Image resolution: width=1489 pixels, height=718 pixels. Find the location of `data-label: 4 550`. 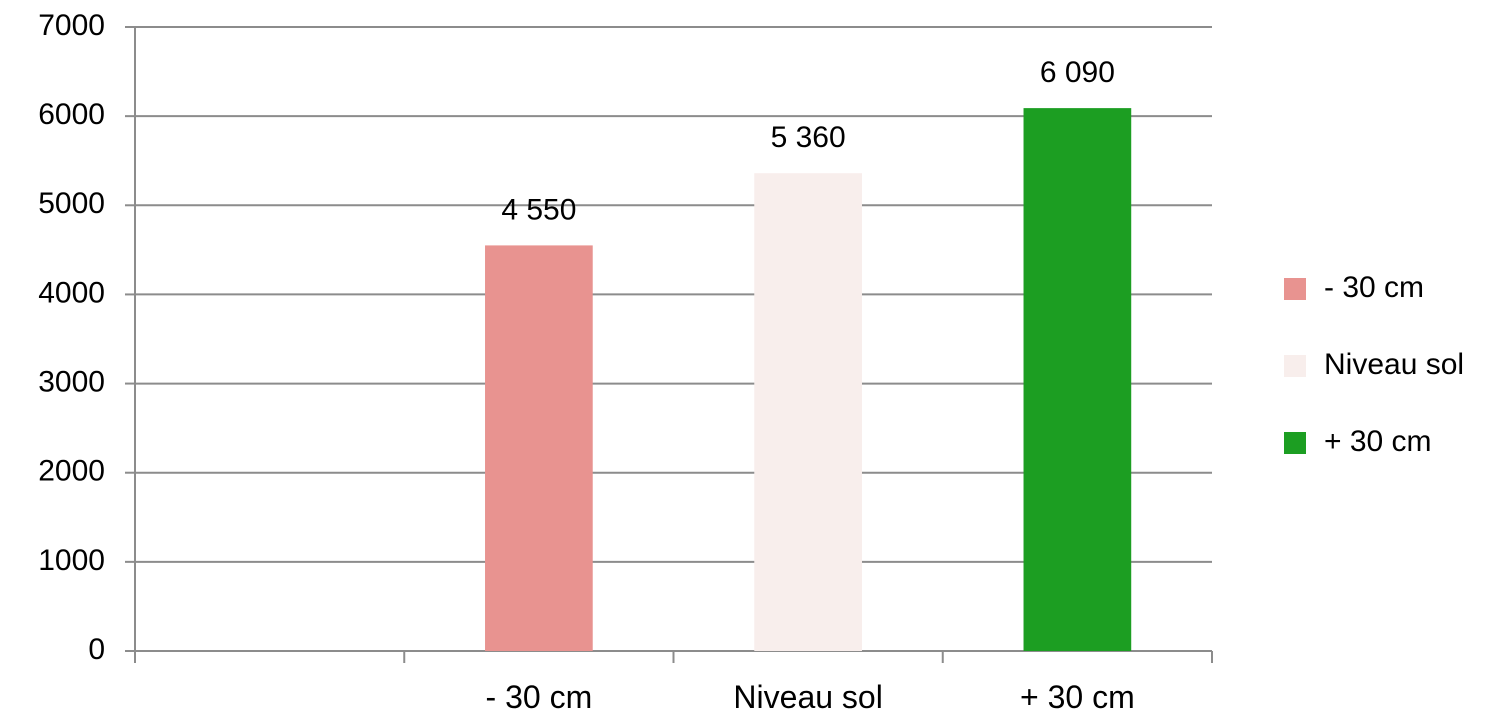

data-label: 4 550 is located at coordinates (538, 209).